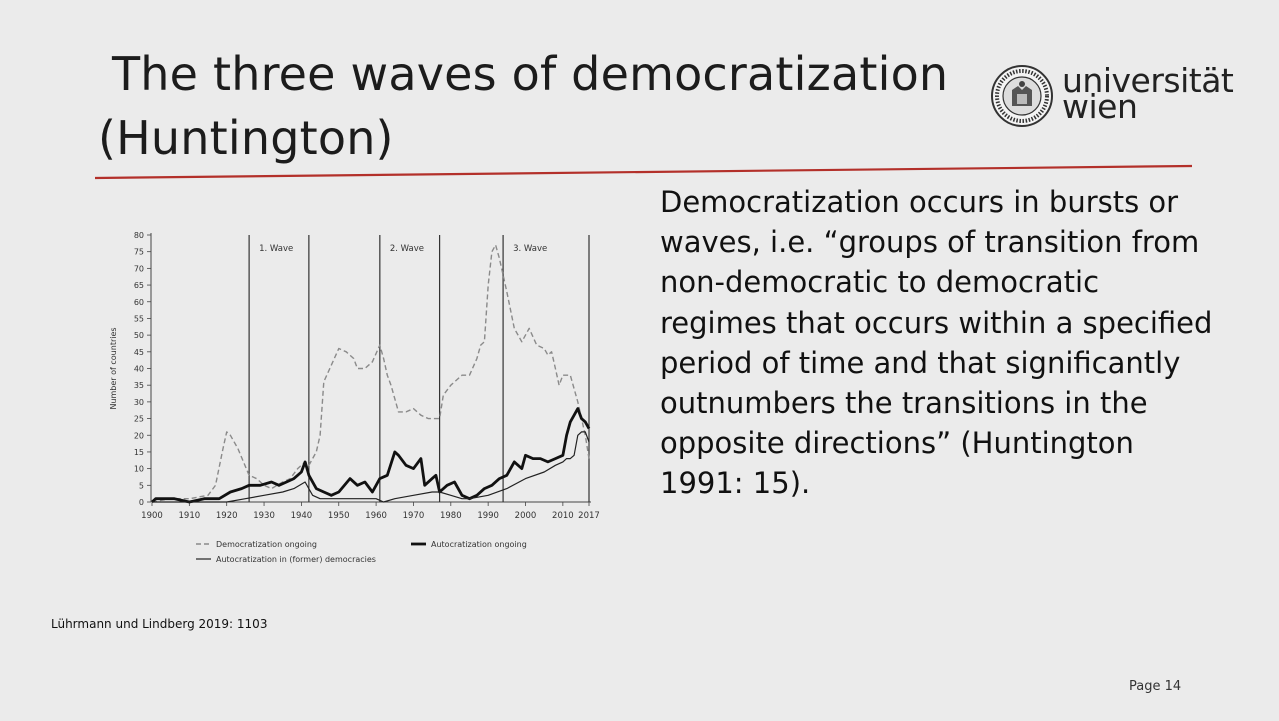 The height and width of the screenshot is (721, 1279). I want to click on y-tick-label: 60, so click(139, 302).